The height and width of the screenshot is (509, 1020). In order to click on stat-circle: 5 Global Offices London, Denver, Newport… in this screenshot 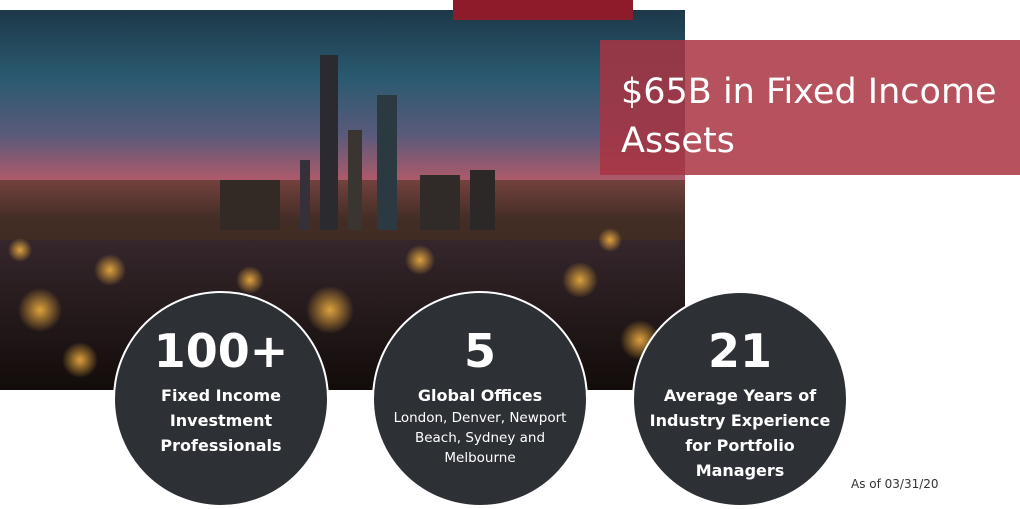, I will do `click(480, 399)`.